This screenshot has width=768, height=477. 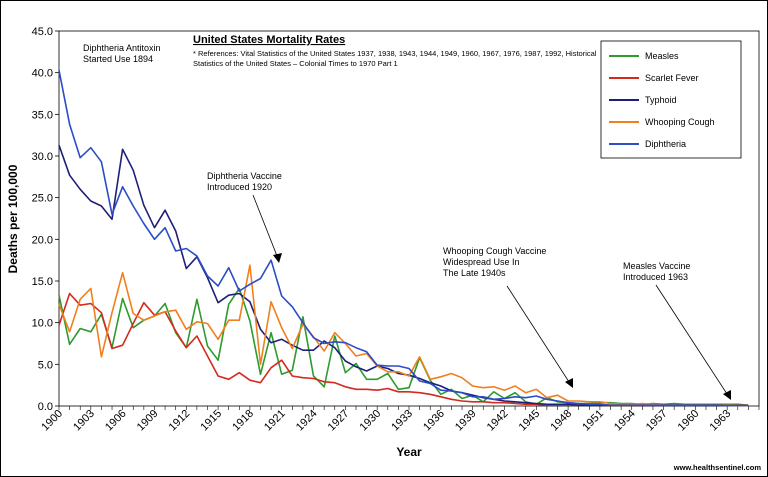 I want to click on x-tick-label: 1906, so click(x=116, y=421).